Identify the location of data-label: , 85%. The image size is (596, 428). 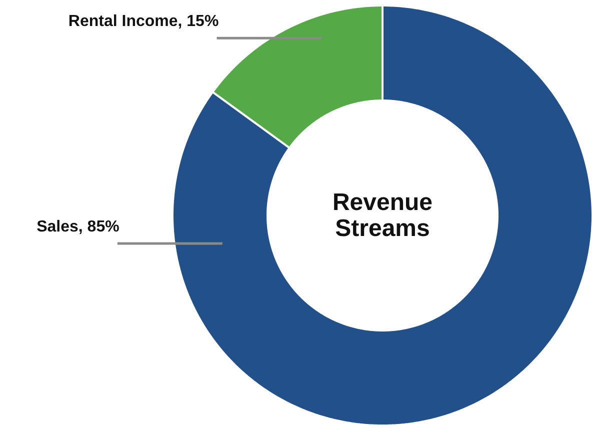
(99, 227).